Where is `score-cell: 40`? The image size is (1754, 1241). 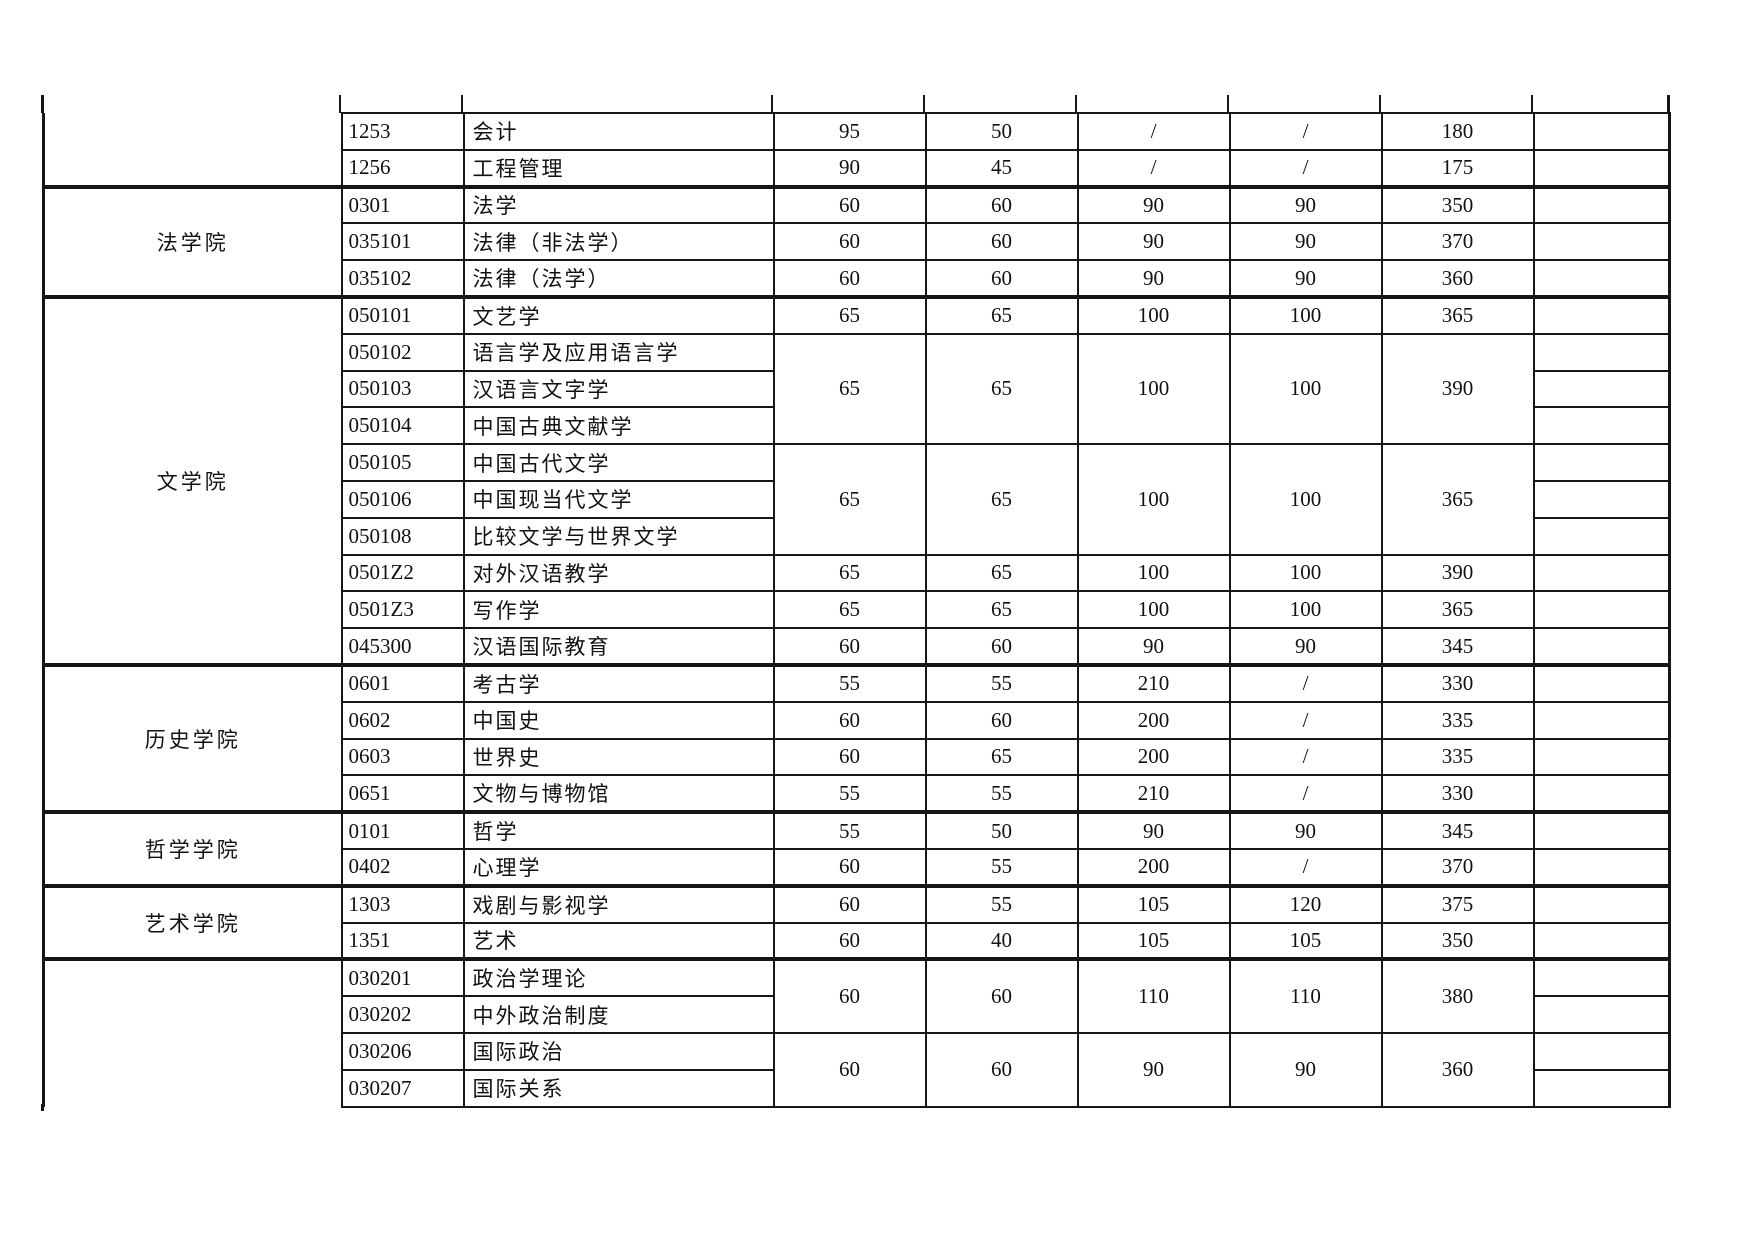 score-cell: 40 is located at coordinates (1001, 941).